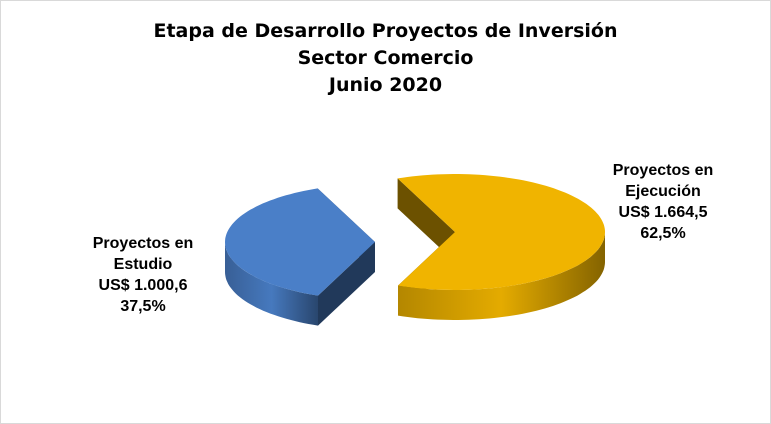 The image size is (771, 424). I want to click on slice-value-label: US$ 1.664,5, so click(663, 212).